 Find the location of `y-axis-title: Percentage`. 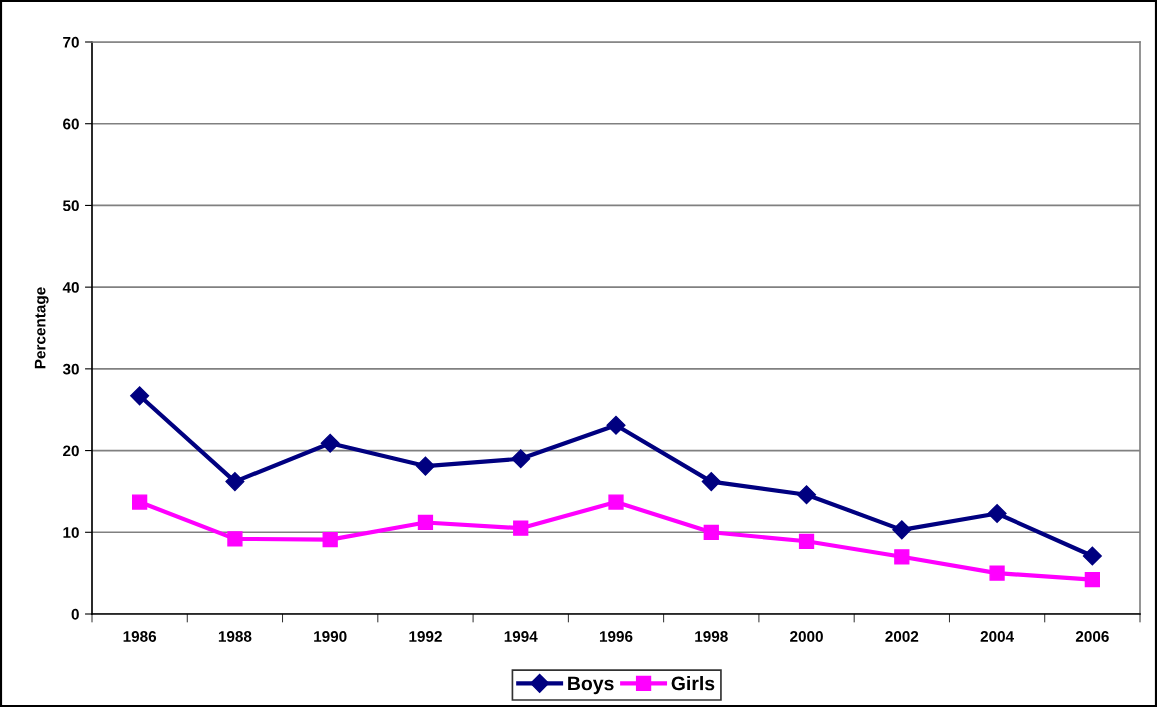

y-axis-title: Percentage is located at coordinates (41, 328).